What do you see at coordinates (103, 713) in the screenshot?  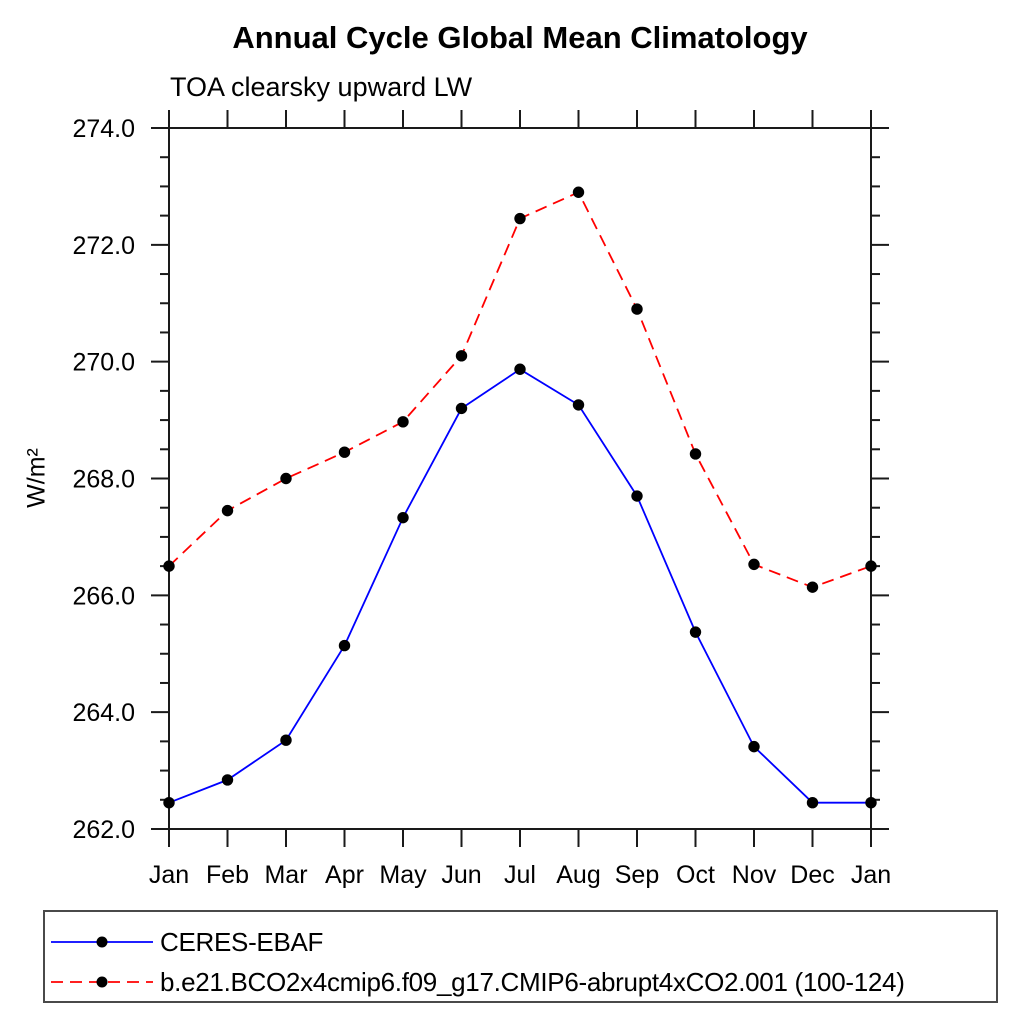 I see `y-tick-label: 264.0` at bounding box center [103, 713].